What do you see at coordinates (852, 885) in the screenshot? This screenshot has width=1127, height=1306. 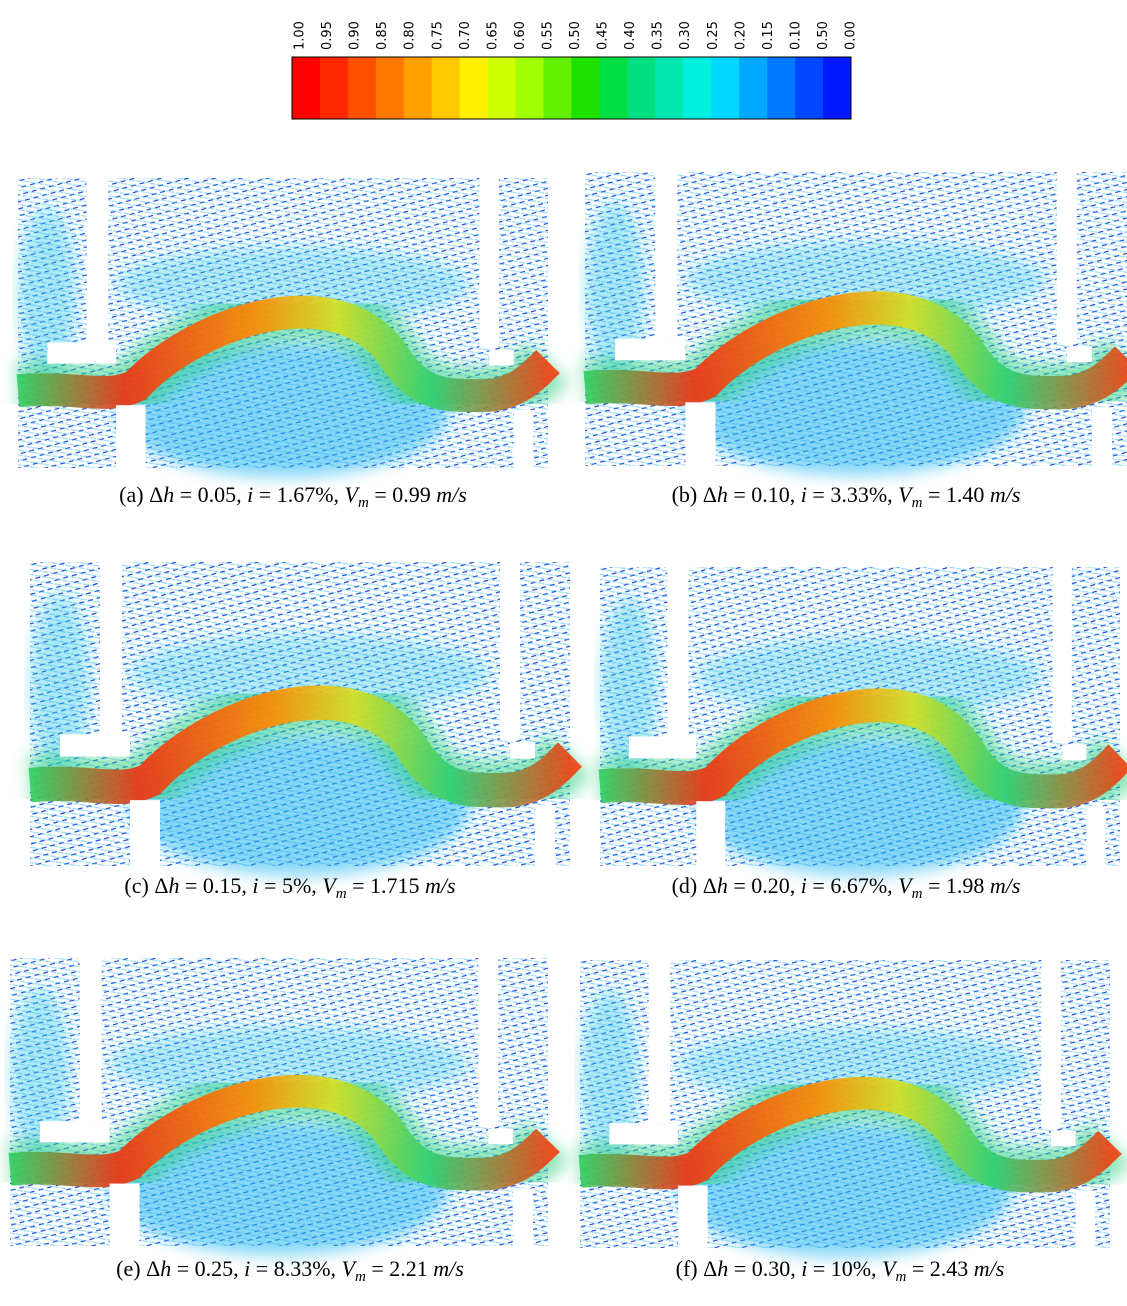 I see `caption-part: = 6.67%,` at bounding box center [852, 885].